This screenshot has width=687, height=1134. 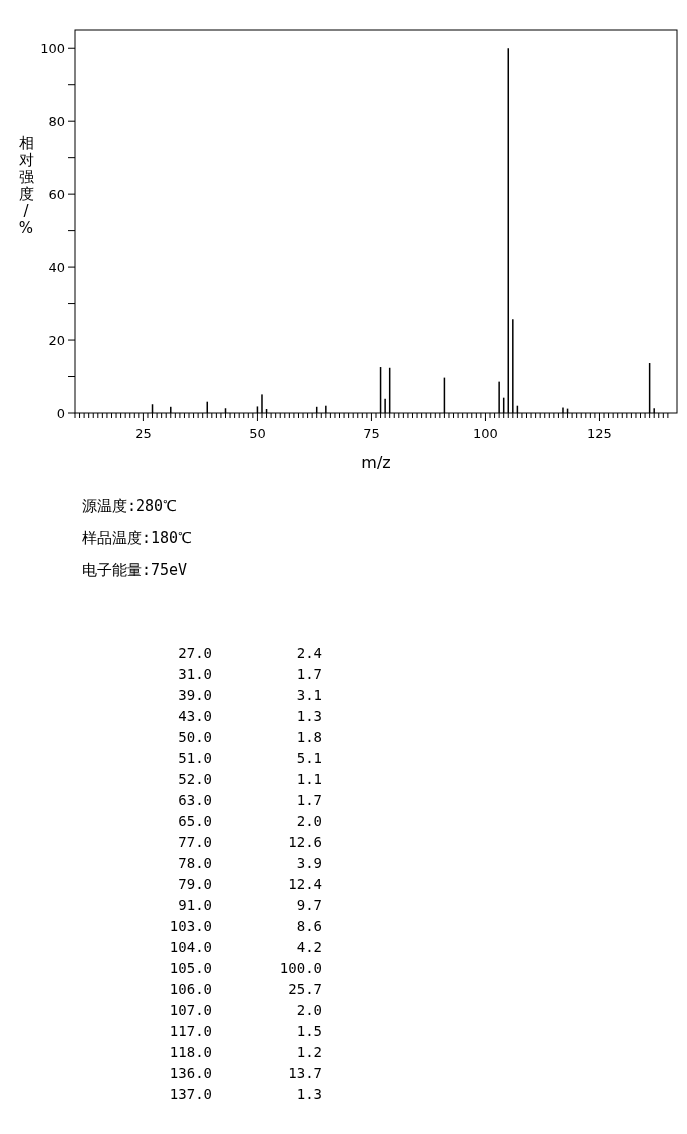 I want to click on text: 107.0 2.0, so click(x=245, y=1010).